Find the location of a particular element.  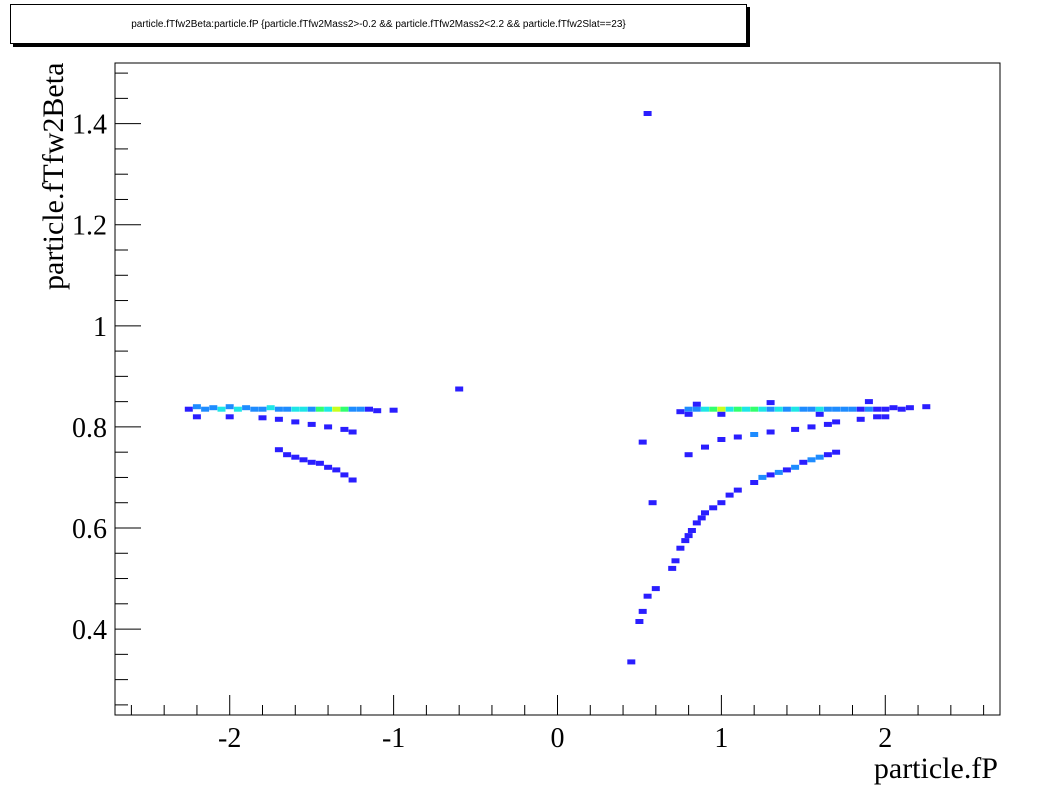

y-tick-label: 1.2 is located at coordinates (89, 226).